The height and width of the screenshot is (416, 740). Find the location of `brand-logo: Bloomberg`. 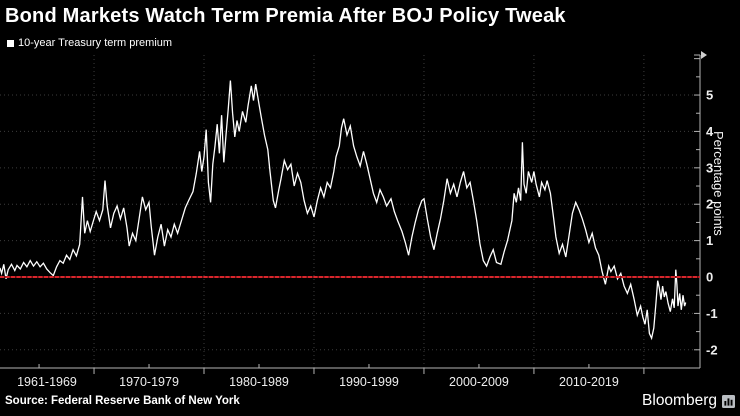

brand-logo: Bloomberg is located at coordinates (688, 401).